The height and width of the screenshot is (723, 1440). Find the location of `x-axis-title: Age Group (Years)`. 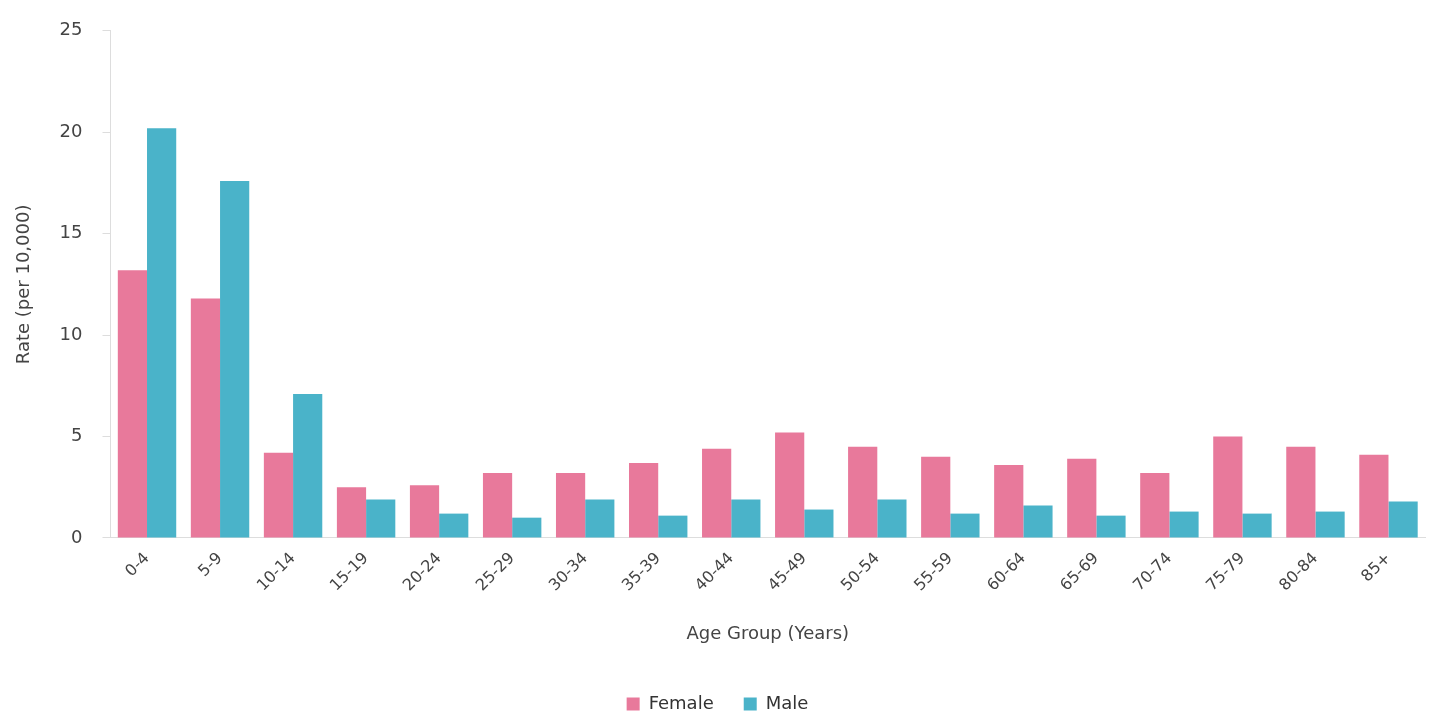

x-axis-title: Age Group (Years) is located at coordinates (768, 632).